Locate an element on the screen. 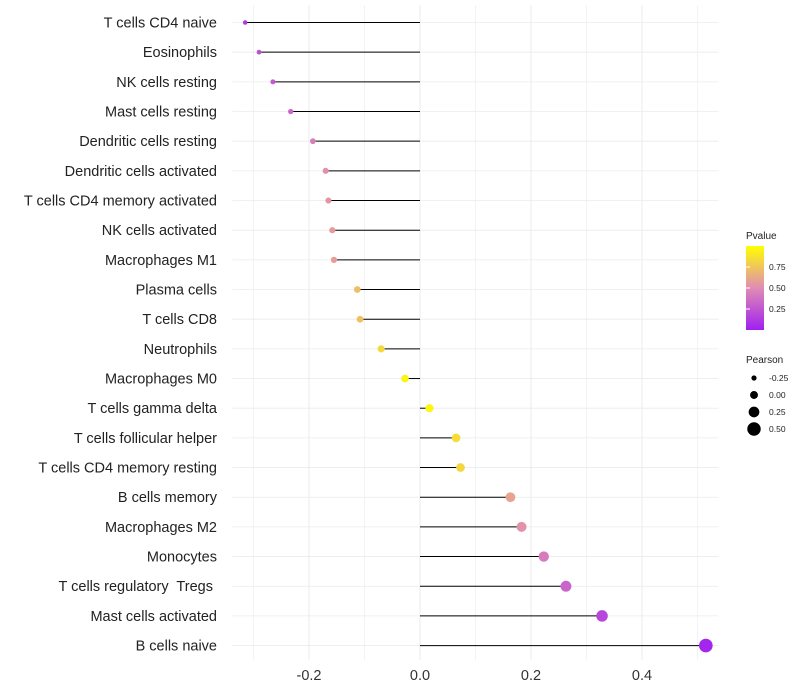 The width and height of the screenshot is (800, 700). y-axis-label: T cells CD4 memory activated is located at coordinates (120, 202).